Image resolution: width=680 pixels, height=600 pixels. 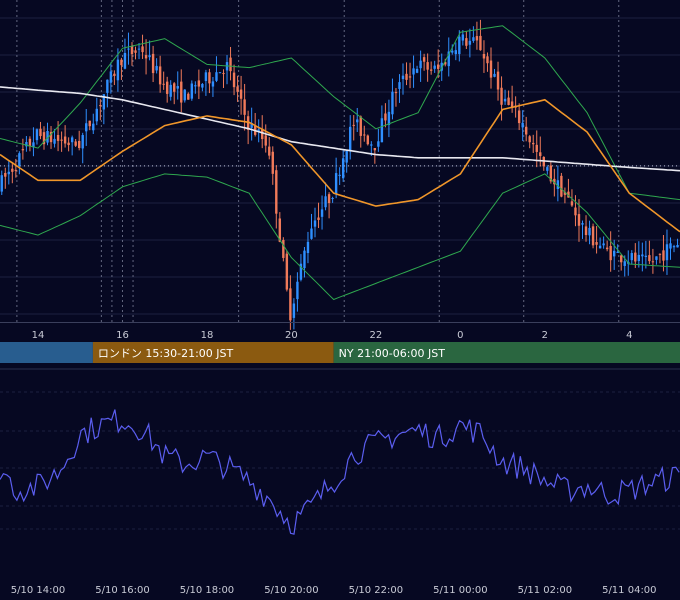 I want to click on upper-x-tick-label: 2, so click(x=545, y=335).